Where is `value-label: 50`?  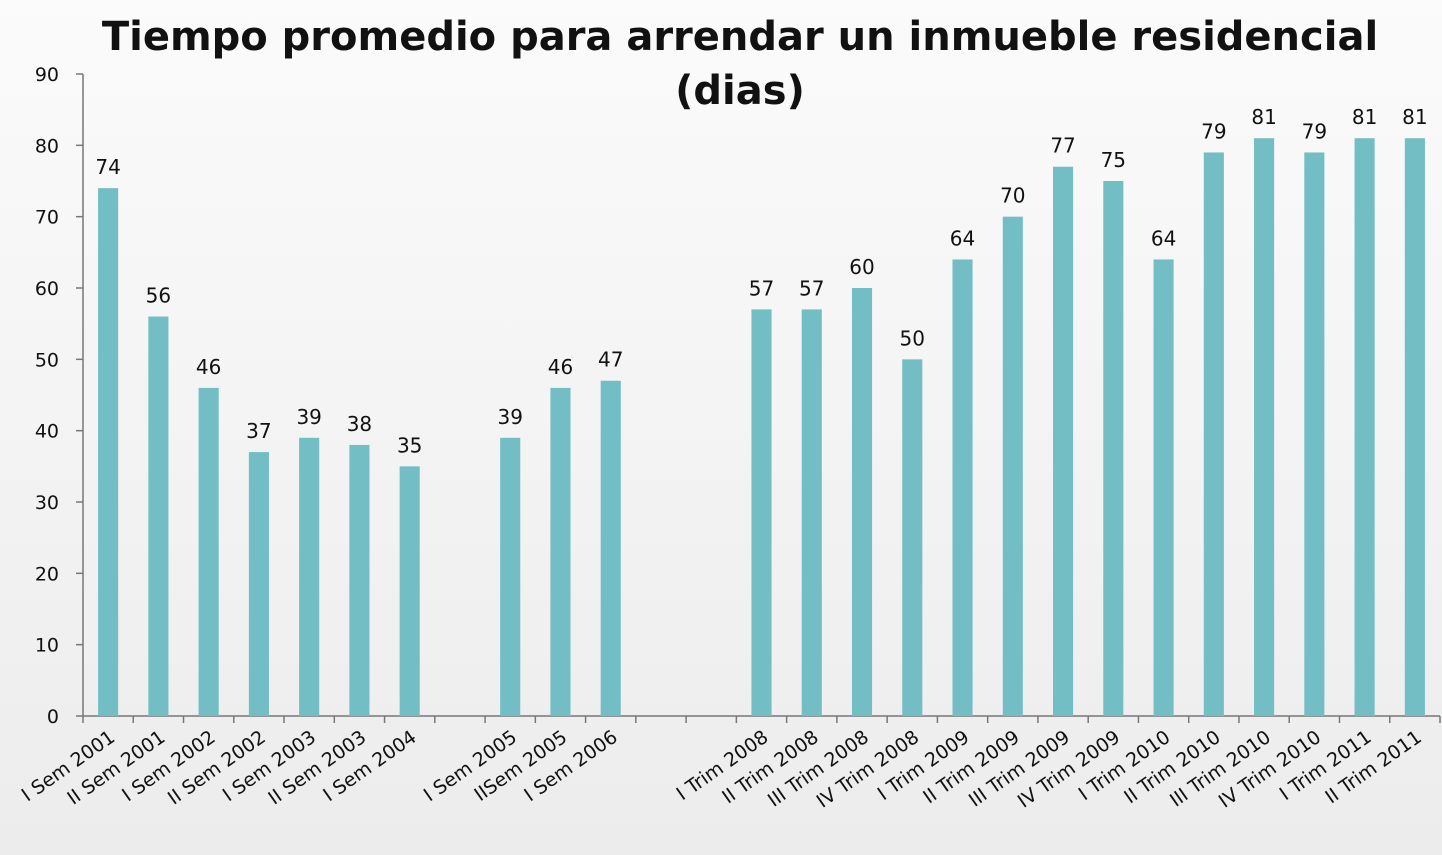
value-label: 50 is located at coordinates (912, 338).